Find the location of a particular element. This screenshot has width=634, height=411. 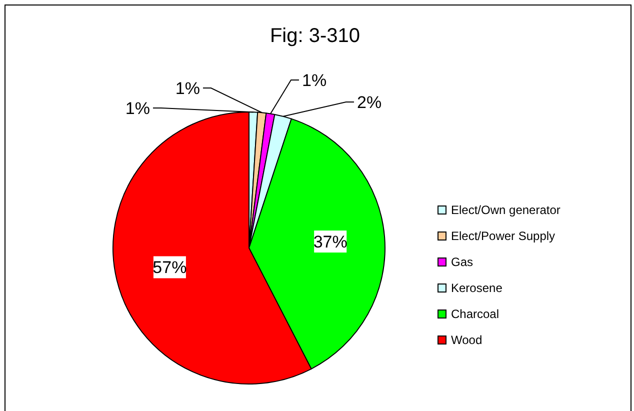

legend-label: Elect/Own generator is located at coordinates (505, 210).